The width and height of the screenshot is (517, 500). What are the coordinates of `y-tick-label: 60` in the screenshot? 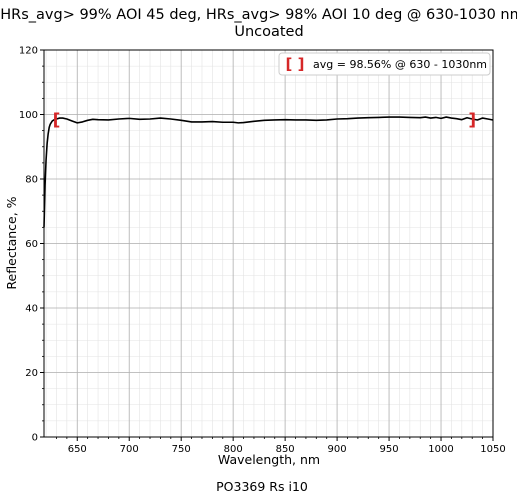 It's located at (31, 244).